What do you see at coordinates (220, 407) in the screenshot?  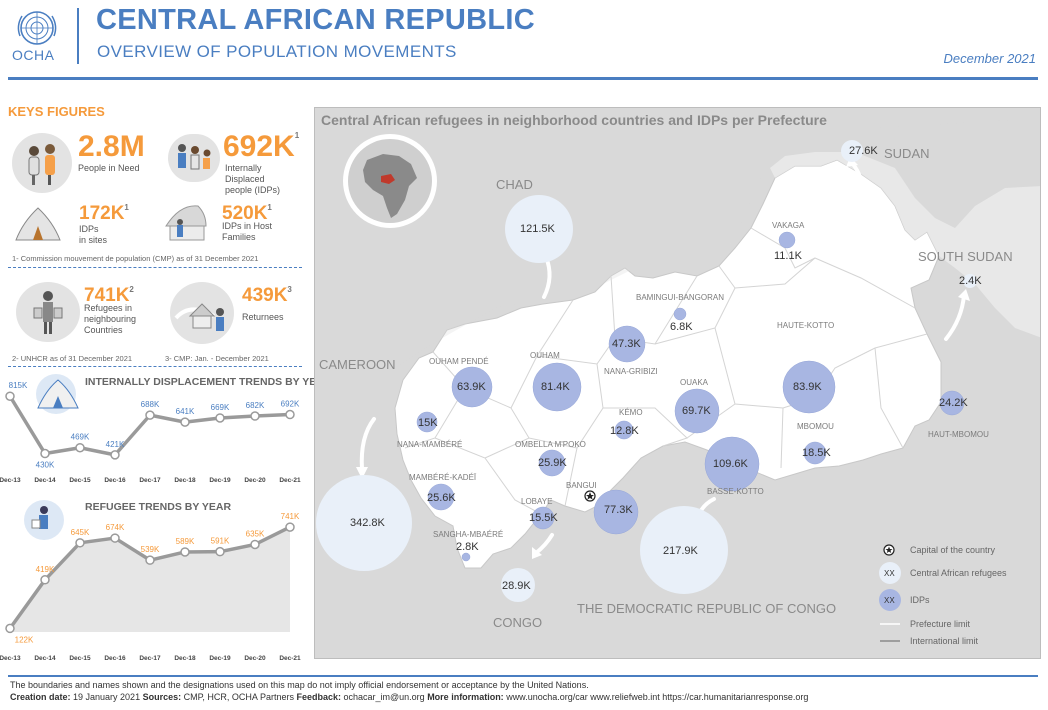 I see `chart-value-label: 669K` at bounding box center [220, 407].